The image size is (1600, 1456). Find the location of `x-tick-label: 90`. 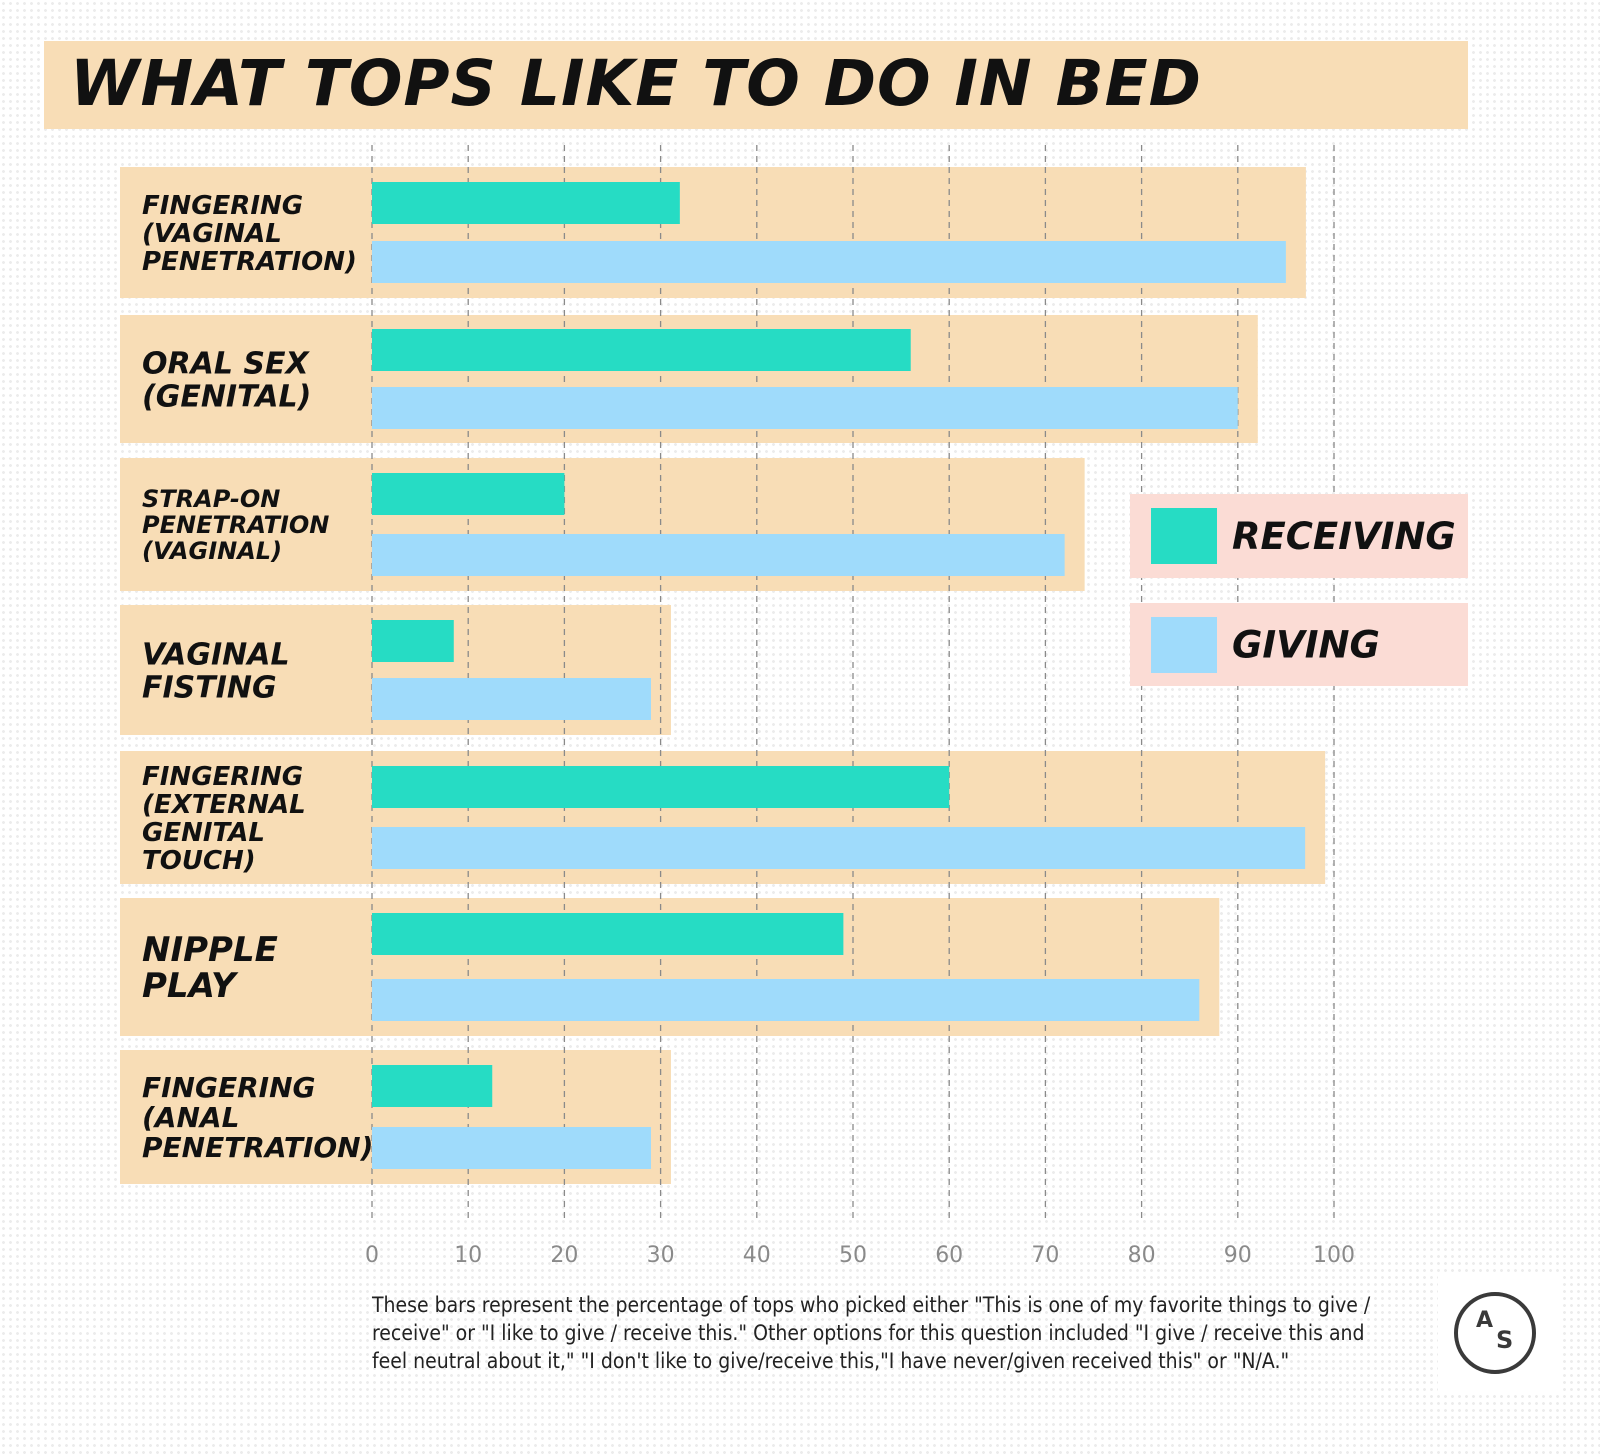

x-tick-label: 90 is located at coordinates (1238, 1255).